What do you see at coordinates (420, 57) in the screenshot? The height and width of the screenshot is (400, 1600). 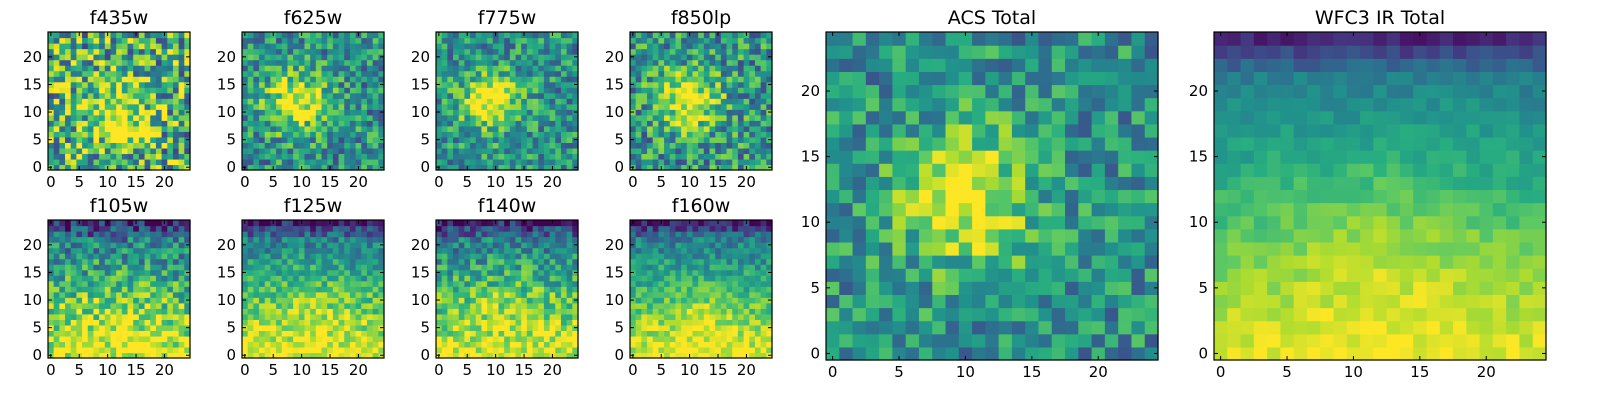 I see `y-tick-label: 20` at bounding box center [420, 57].